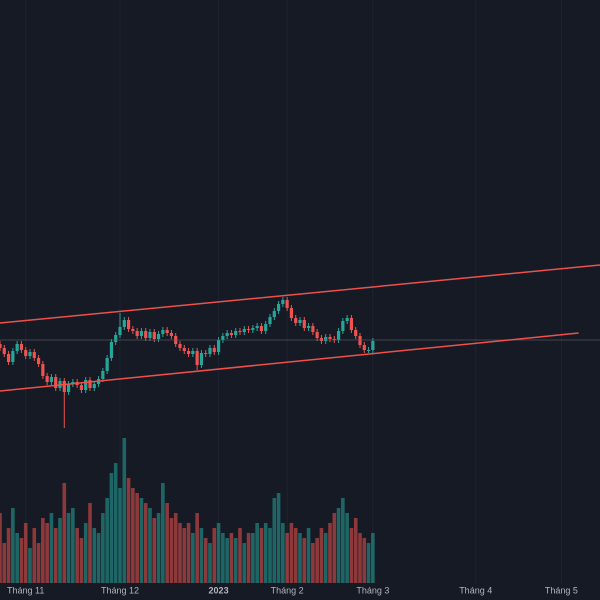 The height and width of the screenshot is (600, 600). What do you see at coordinates (372, 590) in the screenshot?
I see `x-tick-label: Tháng 3` at bounding box center [372, 590].